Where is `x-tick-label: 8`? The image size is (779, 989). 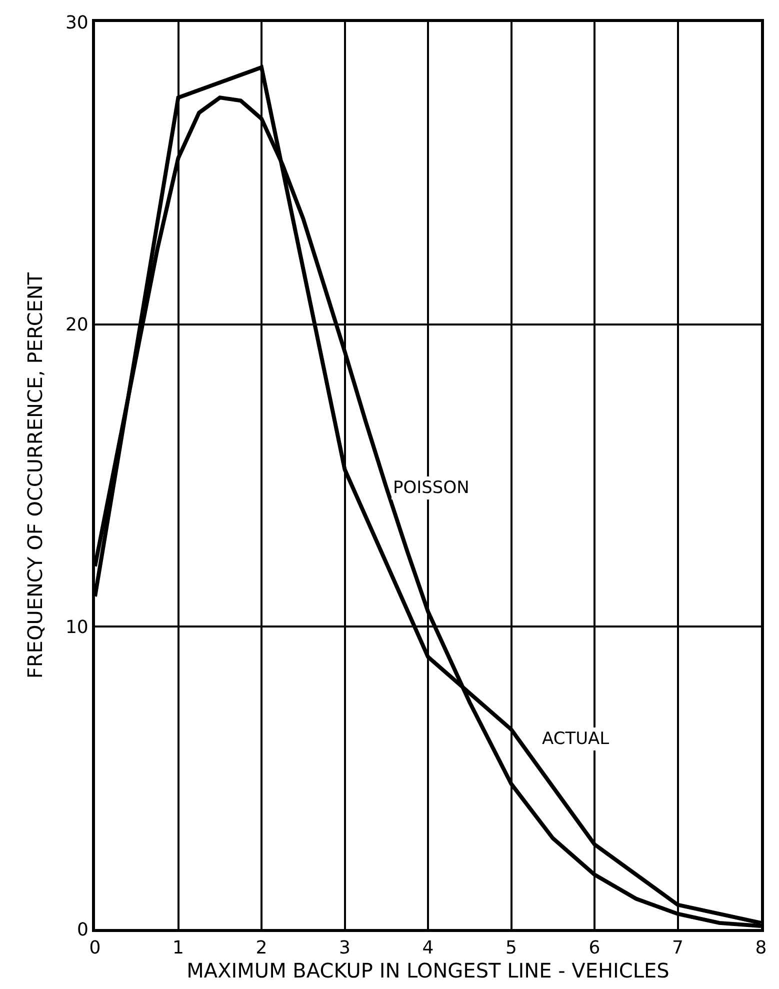
x-tick-label: 8 is located at coordinates (761, 948).